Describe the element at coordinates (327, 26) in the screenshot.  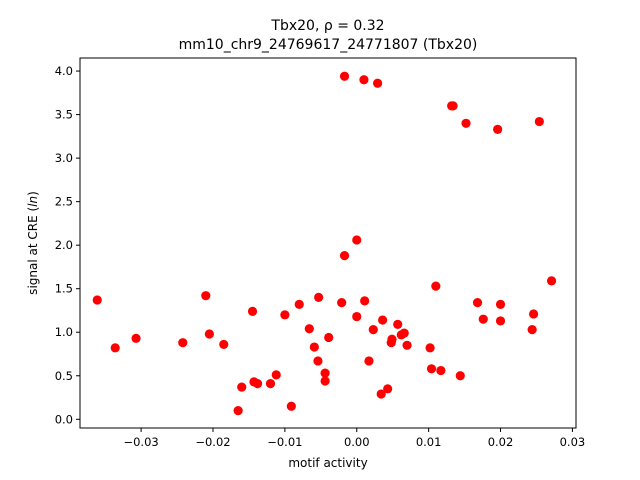
I see `chart-title-line1: Tbx20, ρ = 0.32` at that location.